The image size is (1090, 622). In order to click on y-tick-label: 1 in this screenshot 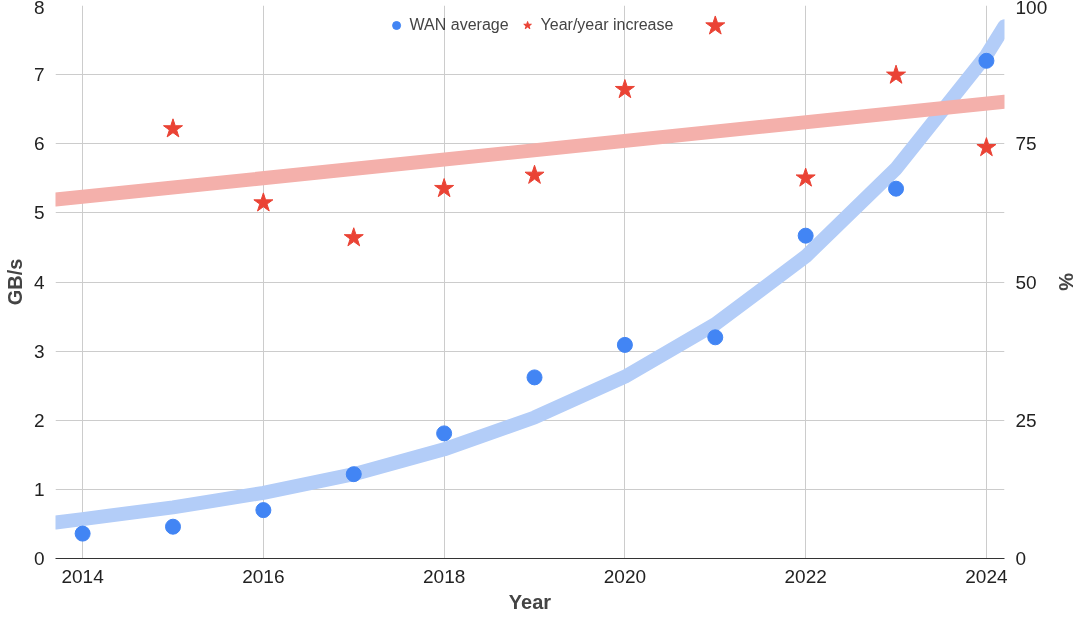, I will do `click(39, 489)`.